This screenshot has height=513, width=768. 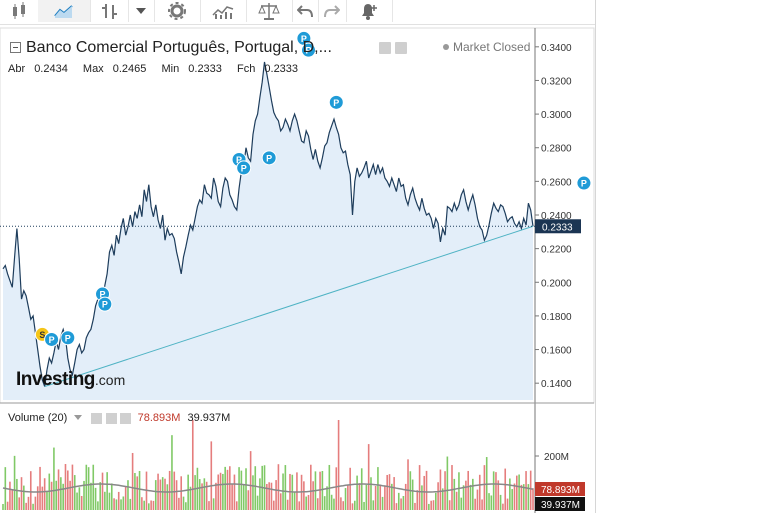 I want to click on bar-chart-button, so click(x=109, y=11).